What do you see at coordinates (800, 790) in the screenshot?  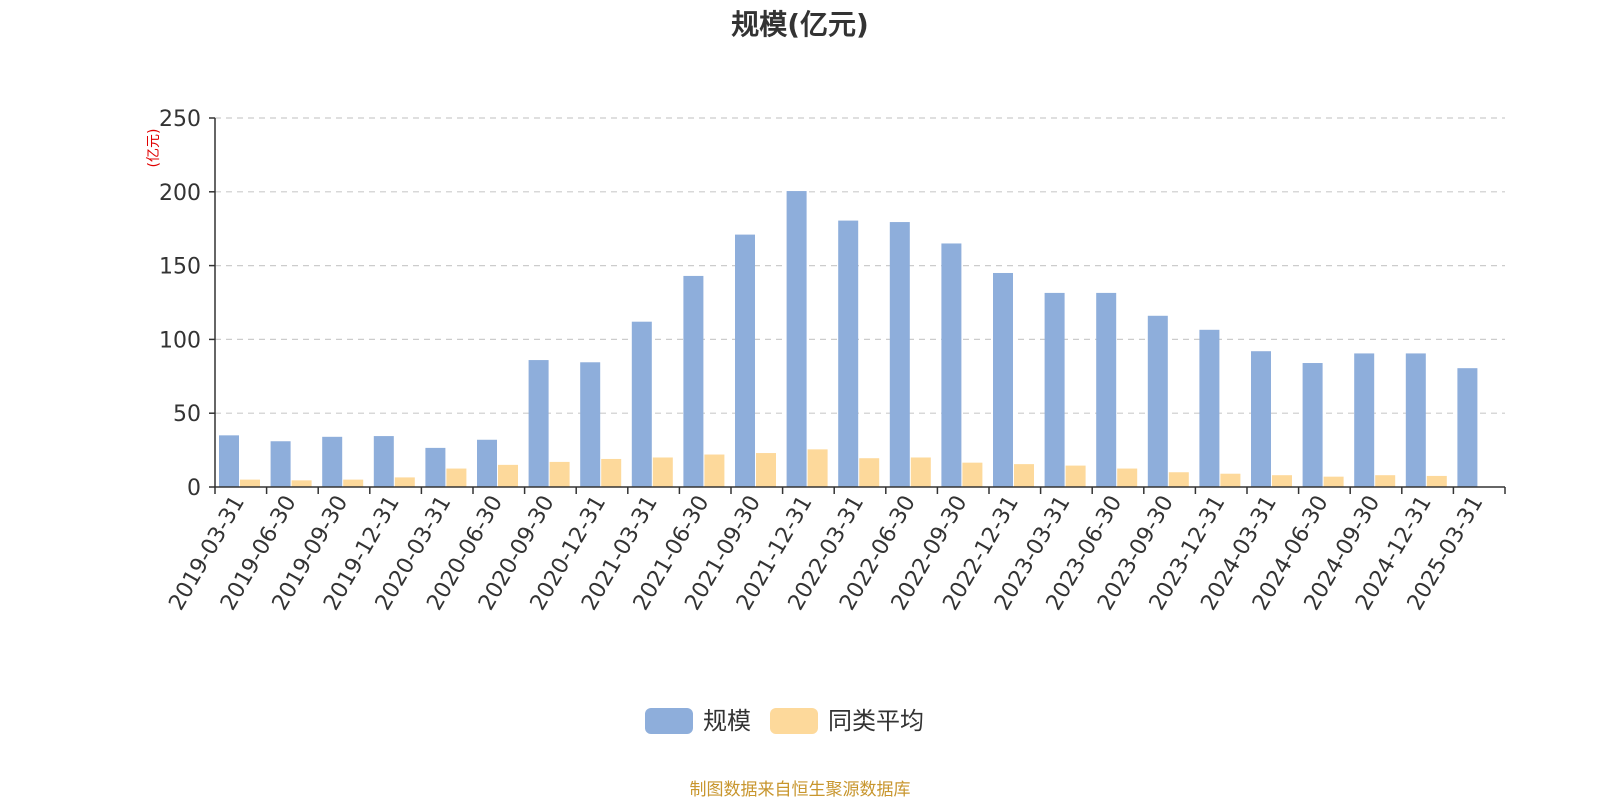 I see `source-note: 制图数据来自恒生聚源数据库` at bounding box center [800, 790].